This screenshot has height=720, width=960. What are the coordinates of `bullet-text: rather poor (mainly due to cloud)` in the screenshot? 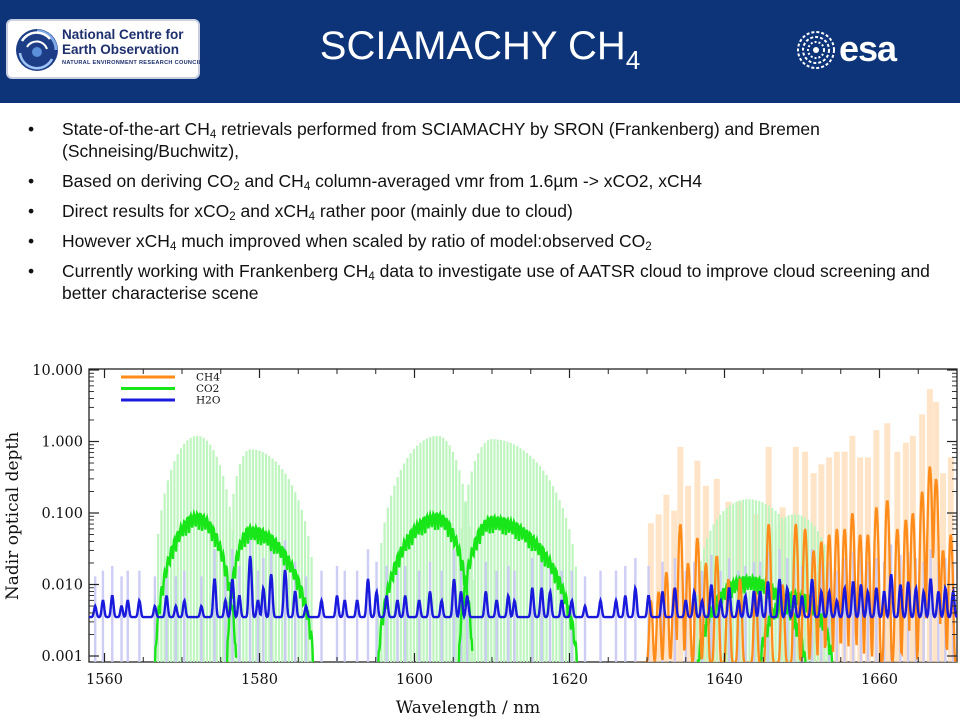 It's located at (444, 211).